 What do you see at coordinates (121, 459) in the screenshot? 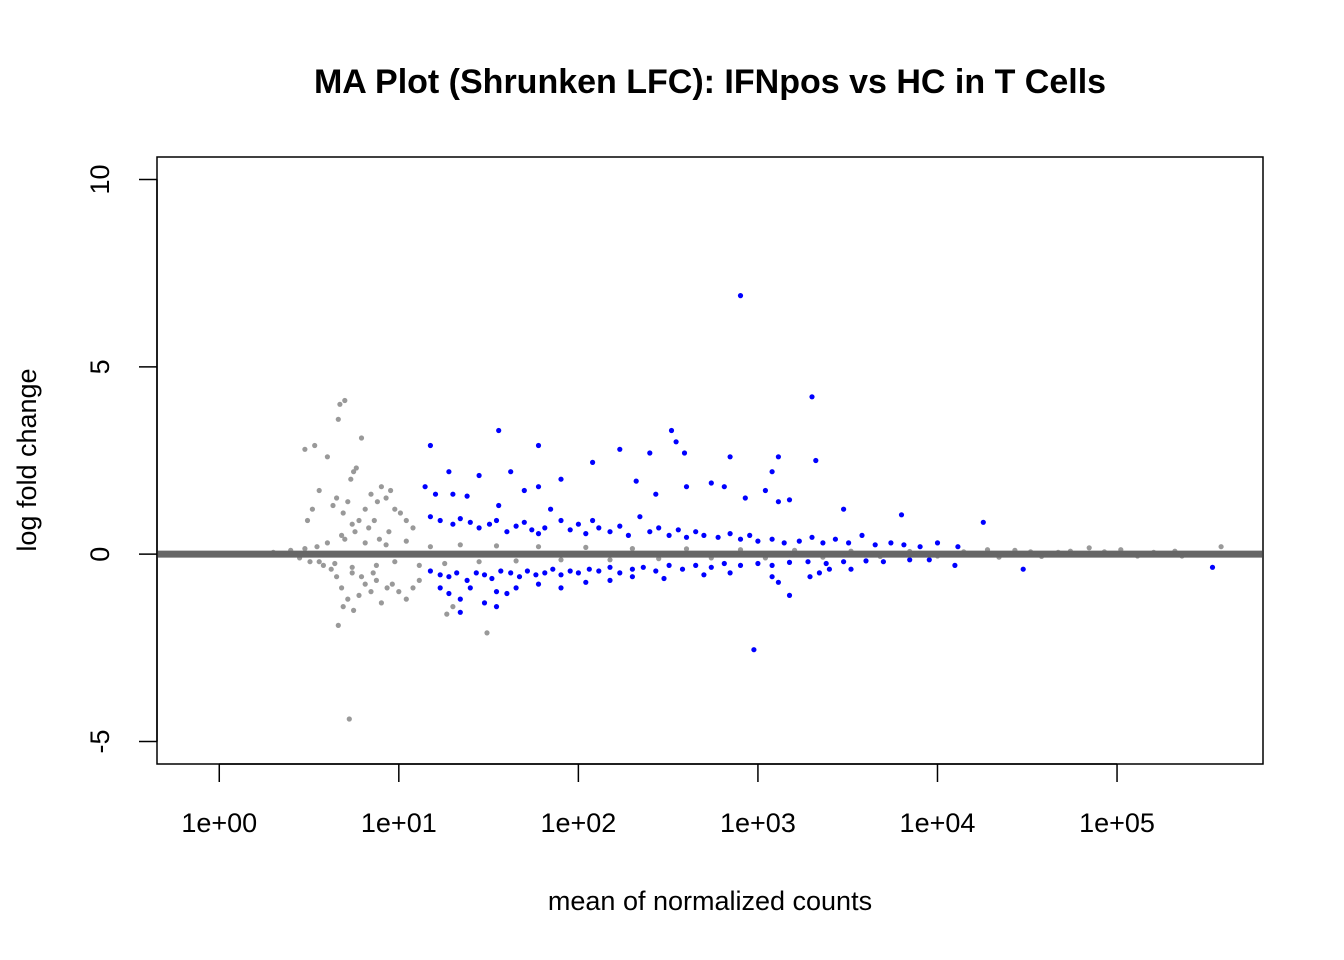
I see `y-axis: -5 0 5 10` at bounding box center [121, 459].